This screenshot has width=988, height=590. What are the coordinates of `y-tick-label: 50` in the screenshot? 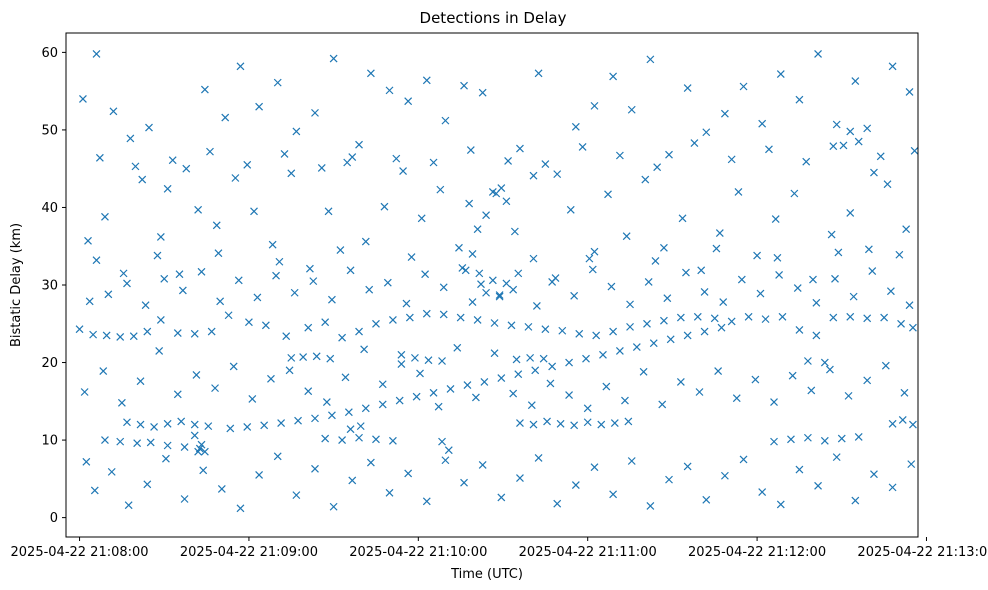 It's located at (49, 130).